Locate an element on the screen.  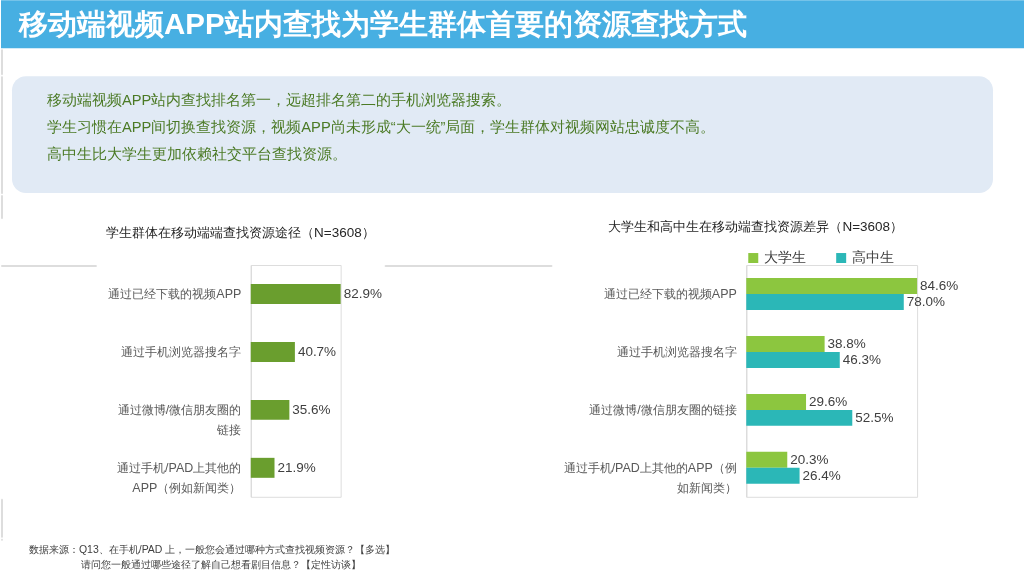
data-label: 20.3% is located at coordinates (809, 459).